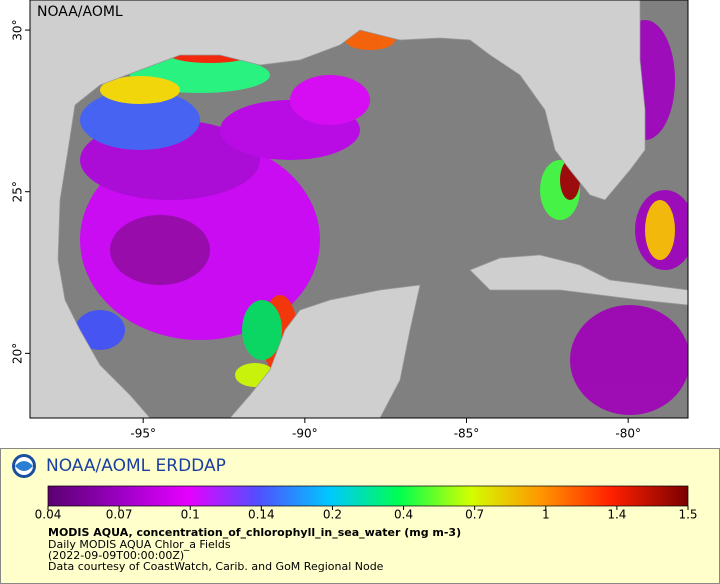  I want to click on colorbar-tick-label: 0.07, so click(119, 515).